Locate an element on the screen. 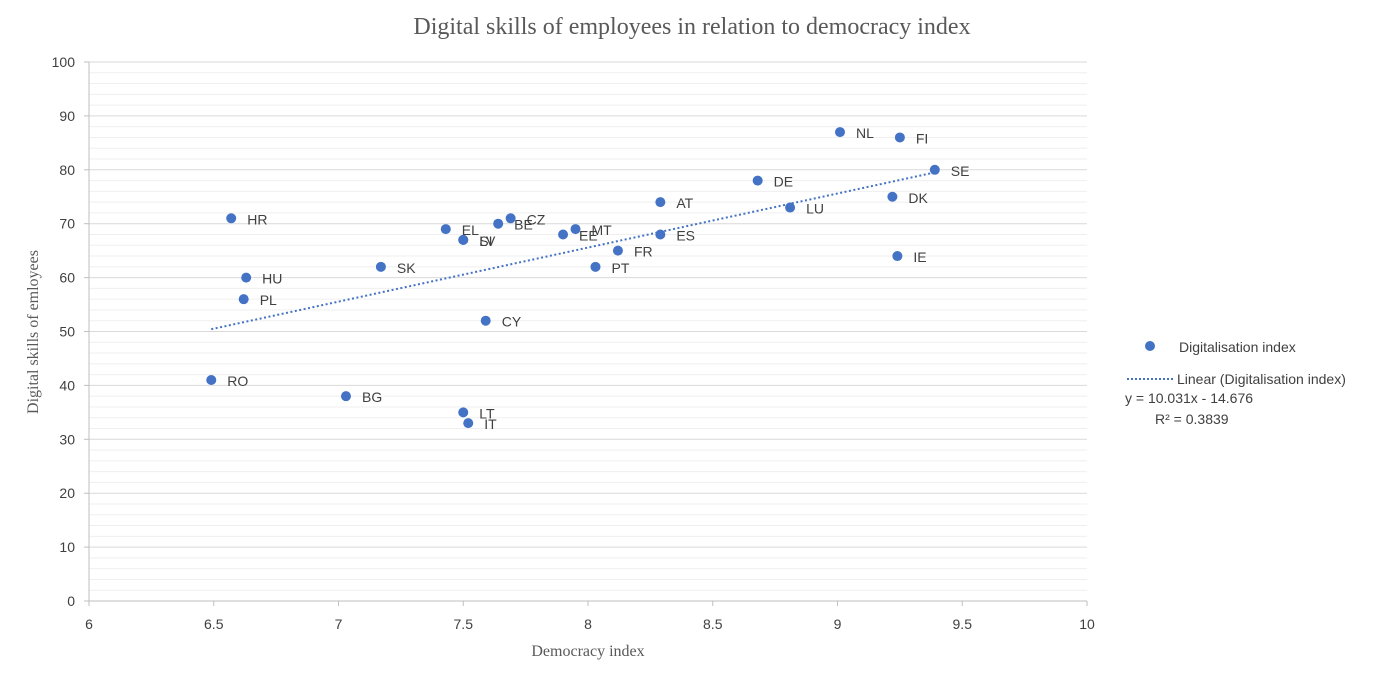 This screenshot has height=684, width=1381. data-point-label: IE is located at coordinates (919, 257).